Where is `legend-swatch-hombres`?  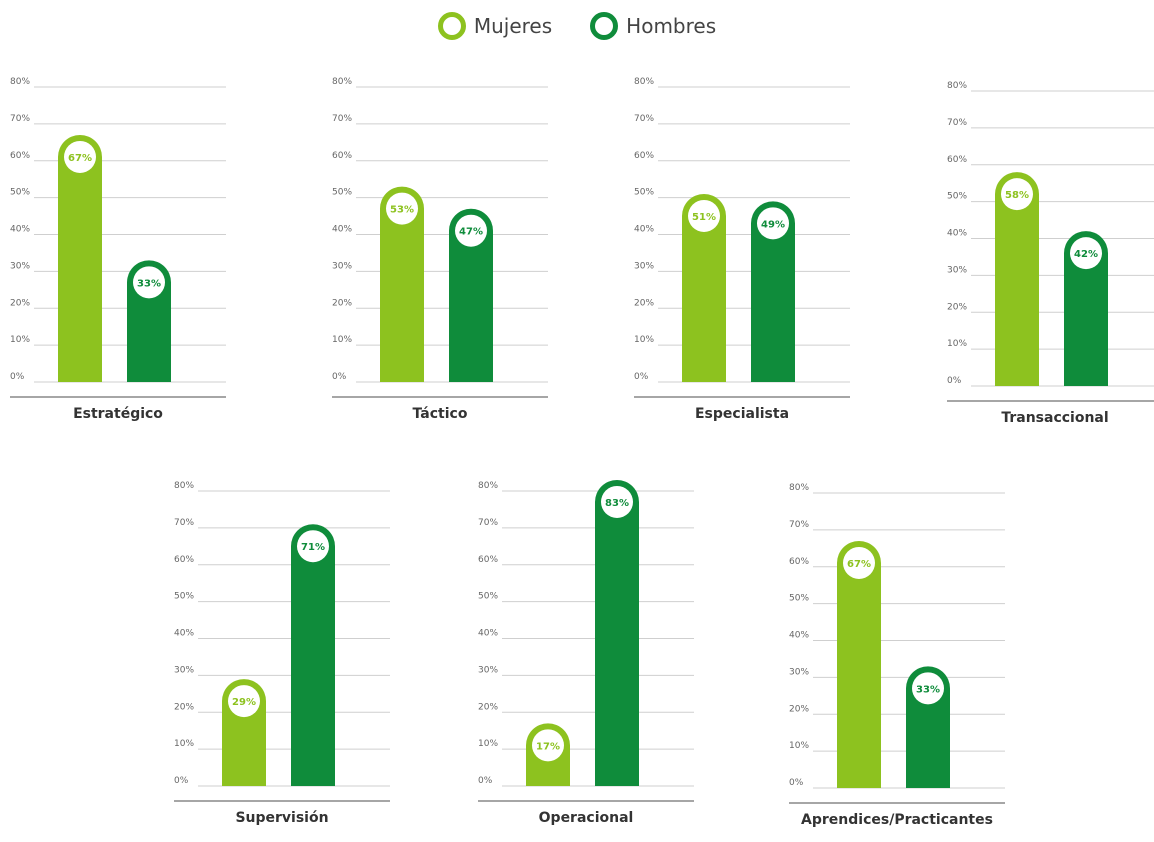
legend-swatch-hombres is located at coordinates (604, 26).